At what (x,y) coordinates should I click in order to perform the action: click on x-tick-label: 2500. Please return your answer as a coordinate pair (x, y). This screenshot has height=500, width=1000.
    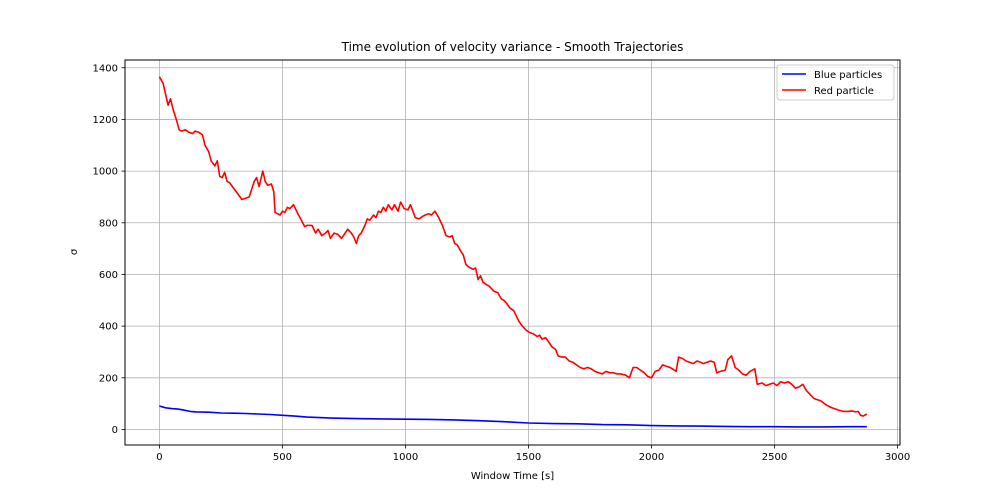
    Looking at the image, I should click on (774, 457).